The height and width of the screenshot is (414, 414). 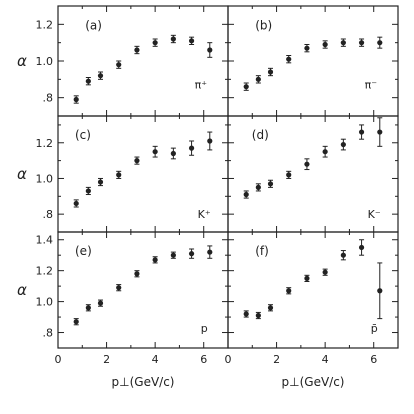 I want to click on y-tick-label: 1.4, so click(x=45, y=240).